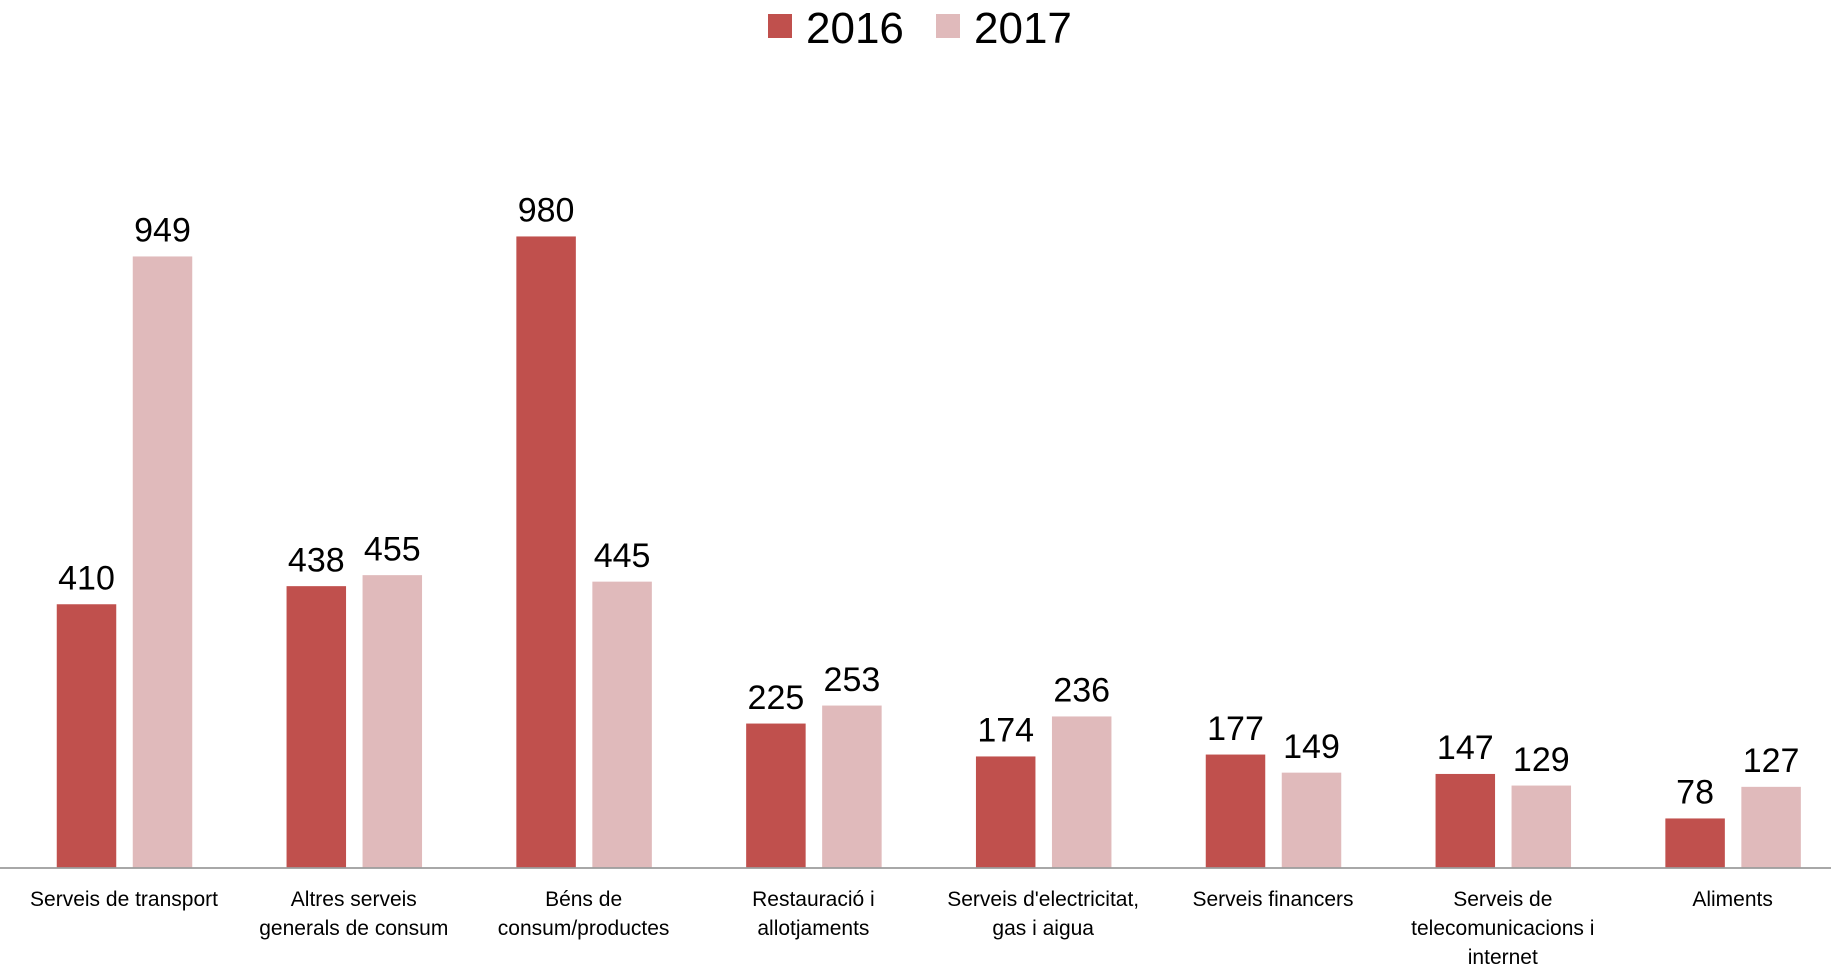 The height and width of the screenshot is (964, 1831). What do you see at coordinates (1081, 691) in the screenshot?
I see `data-label-2017-serveis-d-electricitat-gas-i-aigua: 236` at bounding box center [1081, 691].